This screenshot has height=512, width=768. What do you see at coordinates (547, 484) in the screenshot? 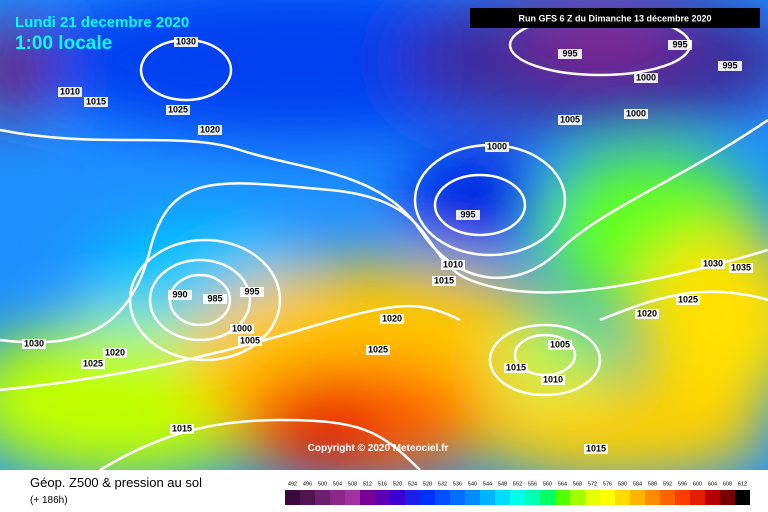
I see `legend-label: 560` at bounding box center [547, 484].